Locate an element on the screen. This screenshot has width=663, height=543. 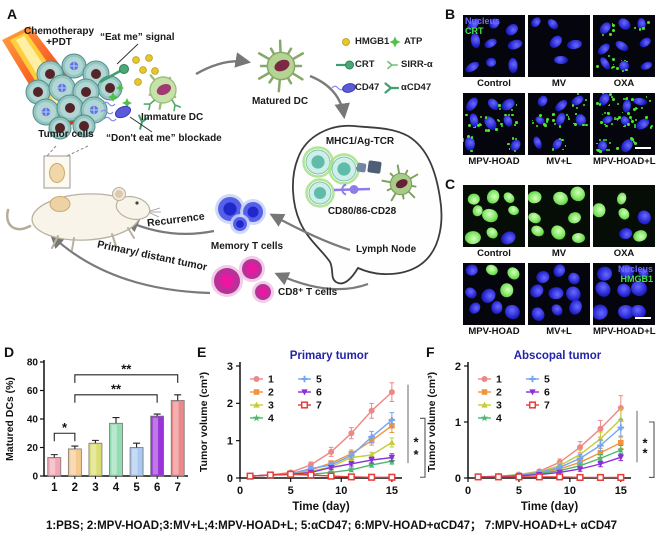
micrograph-image-control-crt: Nucleus CRT is located at coordinates (494, 46).